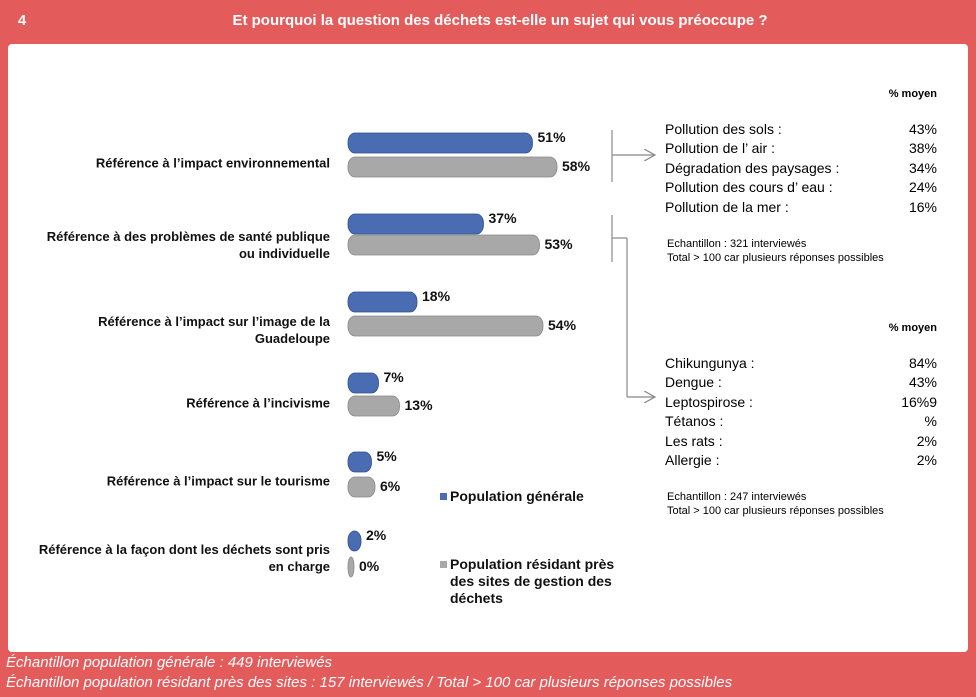  What do you see at coordinates (692, 460) in the screenshot?
I see `row-label: Allergie :` at bounding box center [692, 460].